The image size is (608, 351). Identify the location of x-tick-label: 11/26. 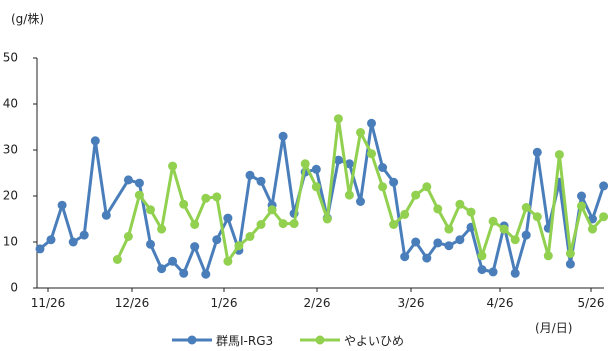
(48, 303).